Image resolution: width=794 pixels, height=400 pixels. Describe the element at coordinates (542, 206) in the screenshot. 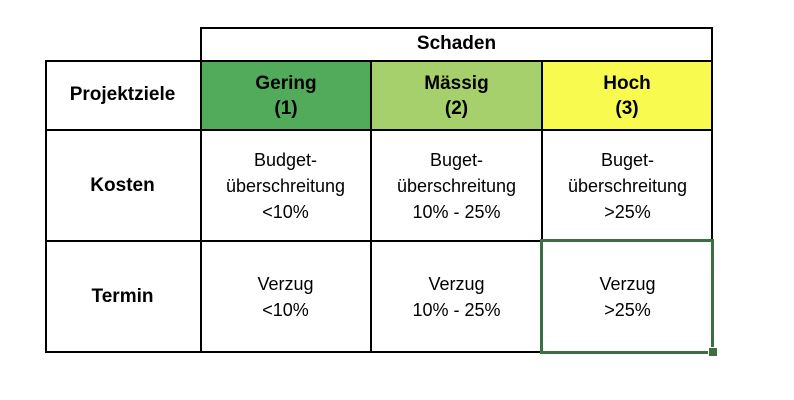

I see `grid-line-col3` at that location.